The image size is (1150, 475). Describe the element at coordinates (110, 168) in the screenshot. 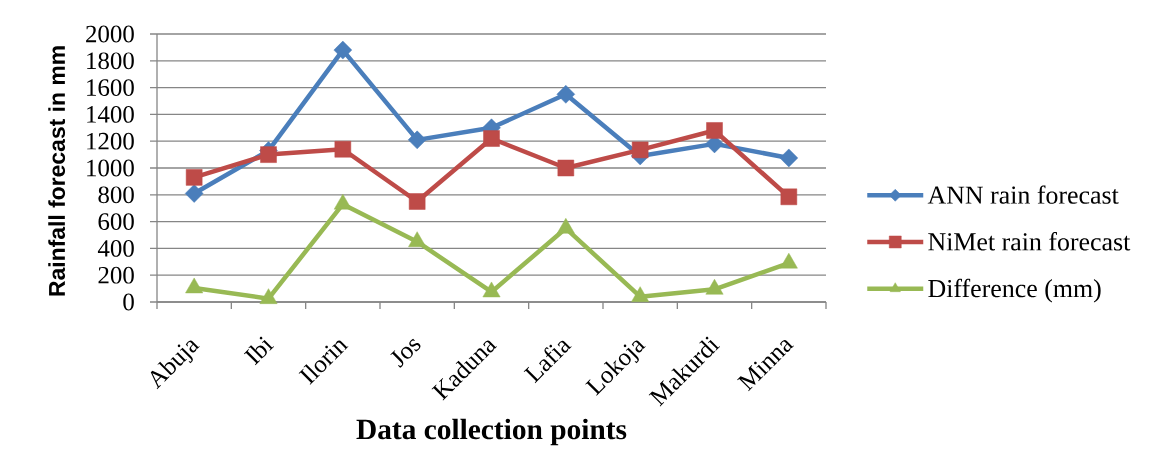

I see `y-tick-label: 1000` at that location.